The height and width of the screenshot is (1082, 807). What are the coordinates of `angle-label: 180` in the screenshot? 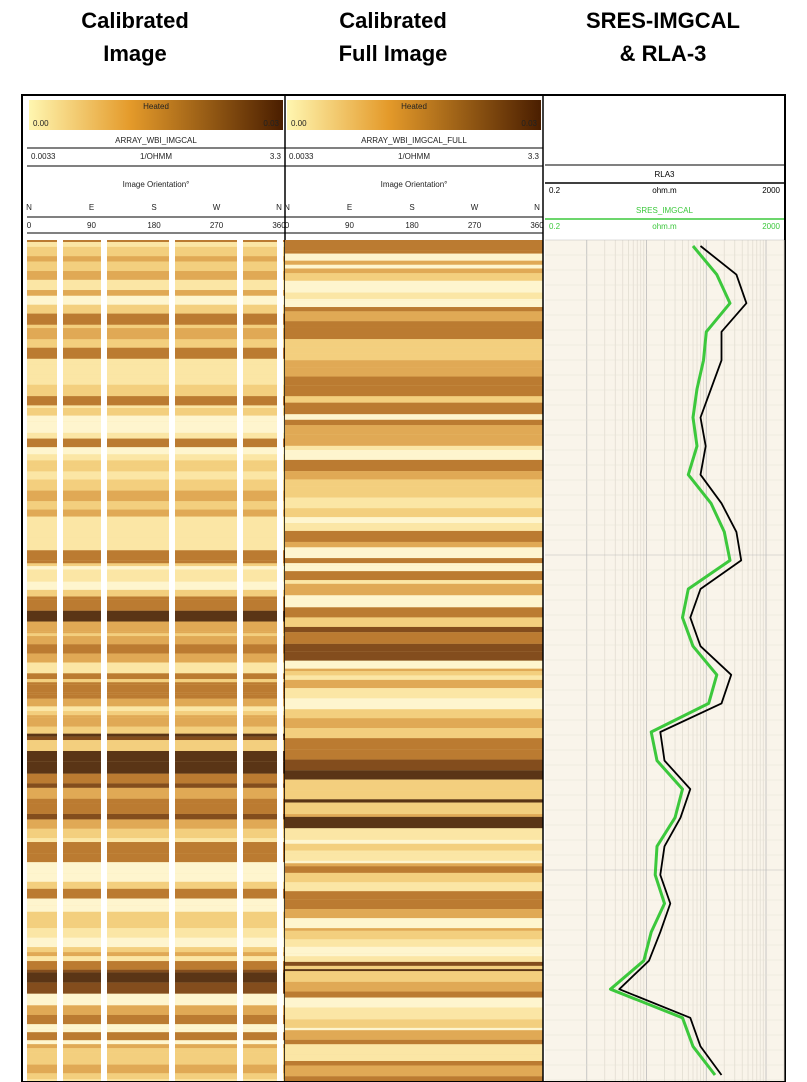 It's located at (154, 225).